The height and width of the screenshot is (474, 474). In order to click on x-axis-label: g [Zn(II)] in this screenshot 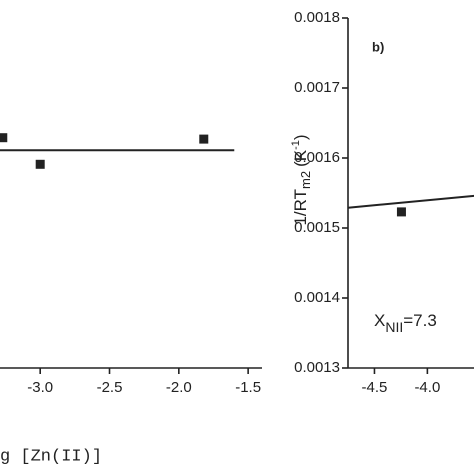, I will do `click(51, 456)`.